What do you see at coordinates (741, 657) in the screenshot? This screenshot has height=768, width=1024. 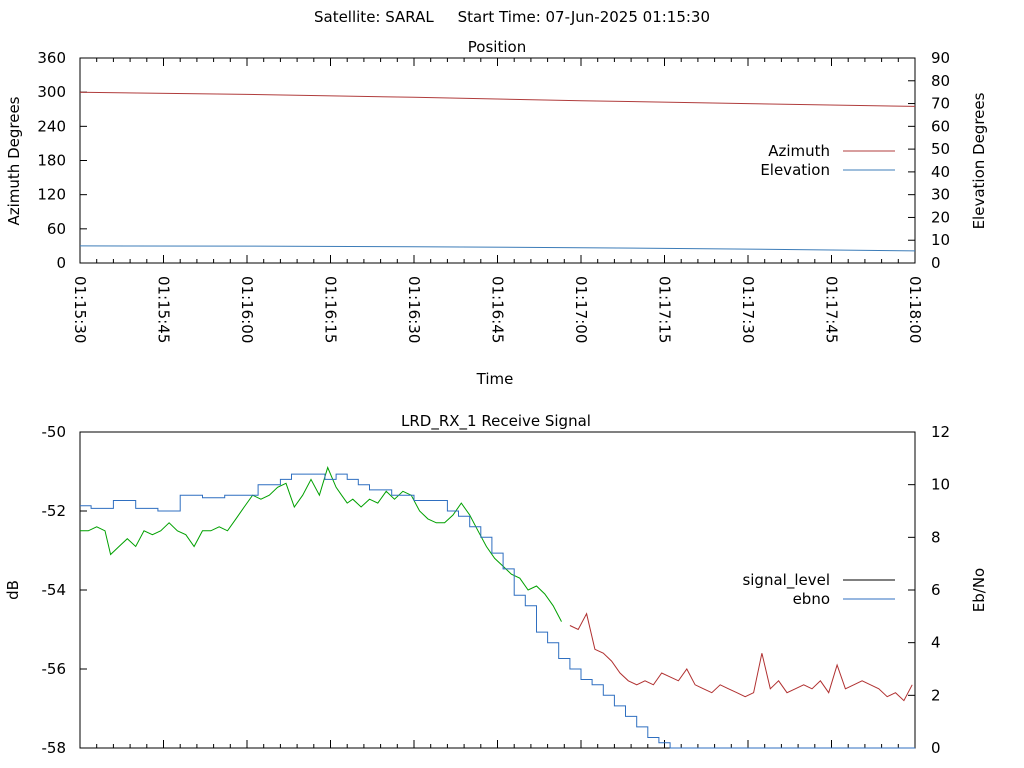 I see `series-line-signal-level-late` at bounding box center [741, 657].